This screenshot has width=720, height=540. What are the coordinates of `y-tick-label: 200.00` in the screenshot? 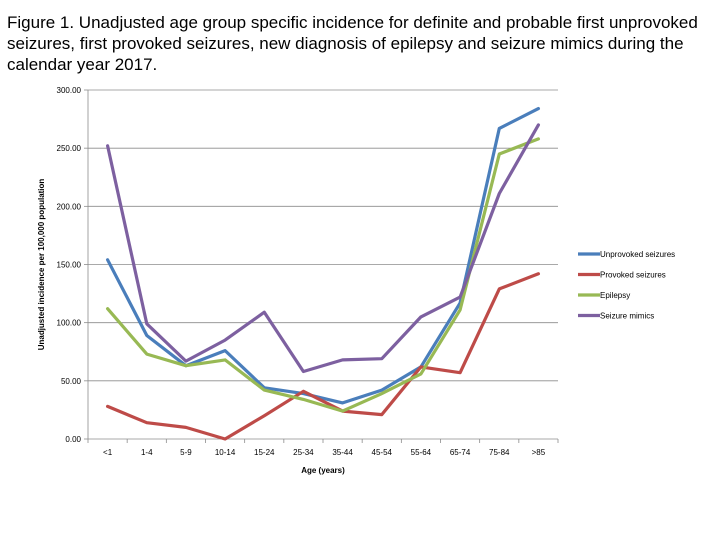 It's located at (69, 206).